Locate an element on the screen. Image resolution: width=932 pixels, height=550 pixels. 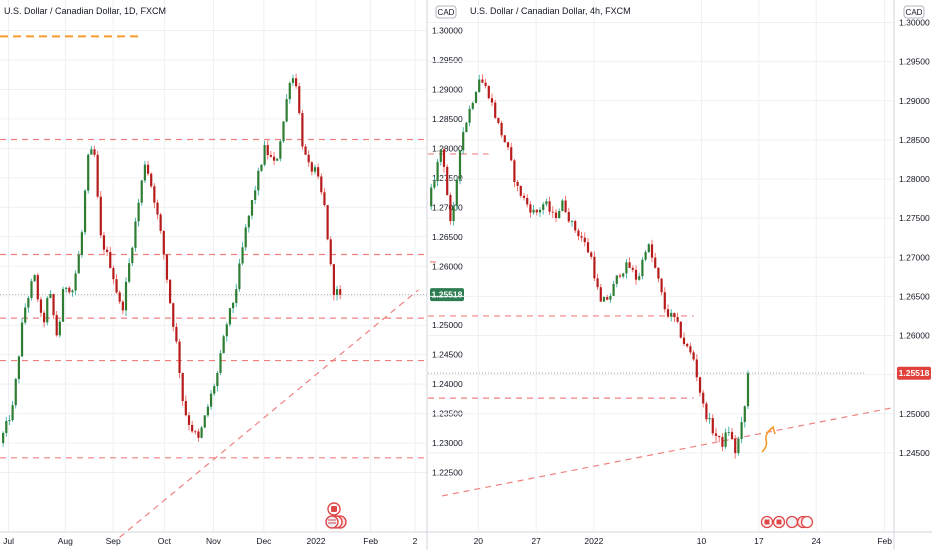
y-tick-label: 1.26500 is located at coordinates (447, 237).